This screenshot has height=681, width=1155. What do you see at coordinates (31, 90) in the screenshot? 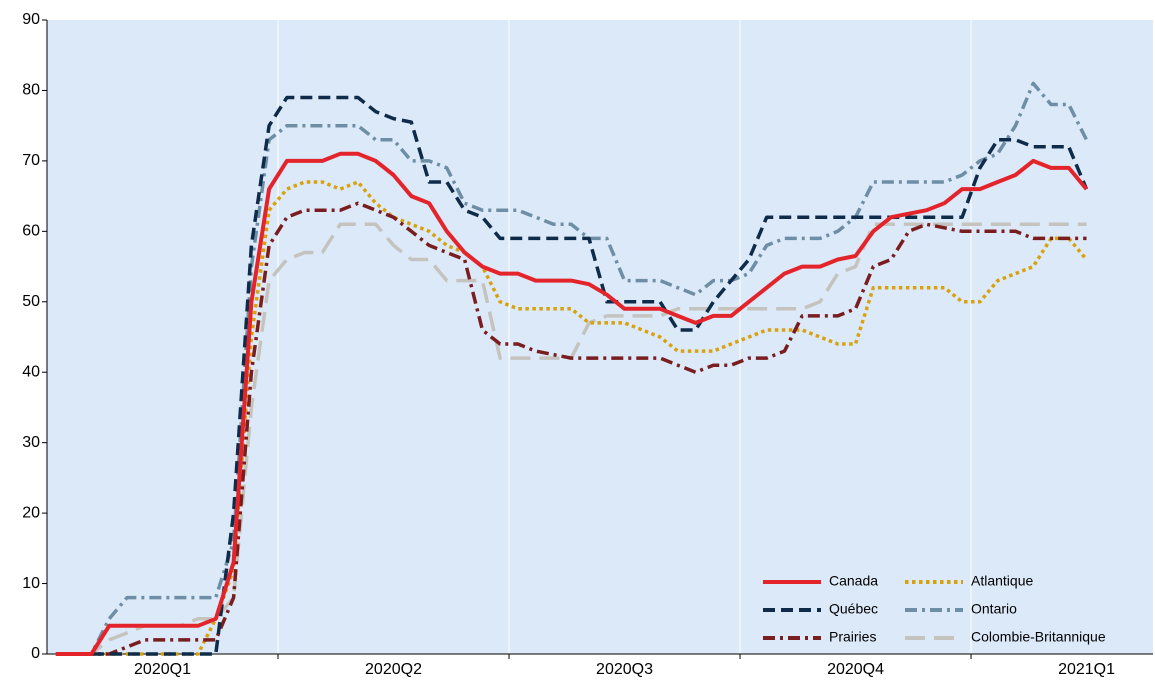
I see `y-tick-label: 80` at bounding box center [31, 90].